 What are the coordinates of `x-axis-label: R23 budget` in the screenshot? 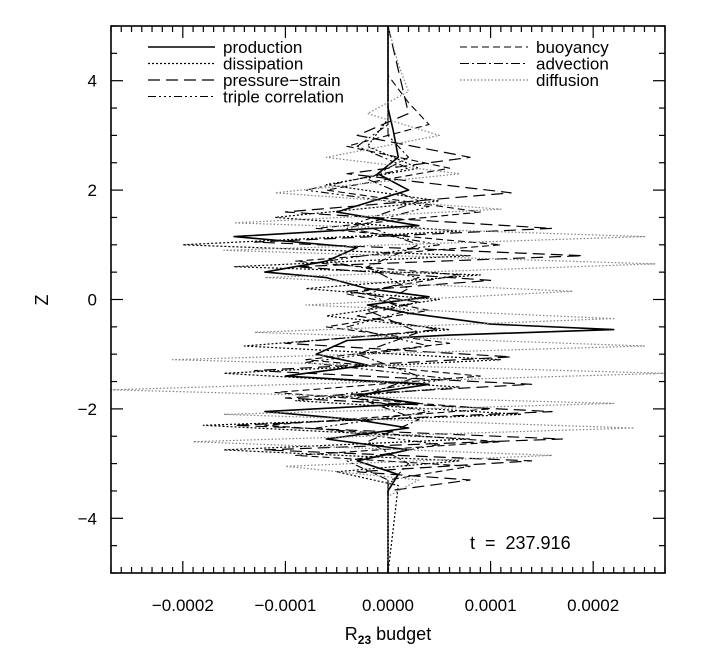 It's located at (388, 635).